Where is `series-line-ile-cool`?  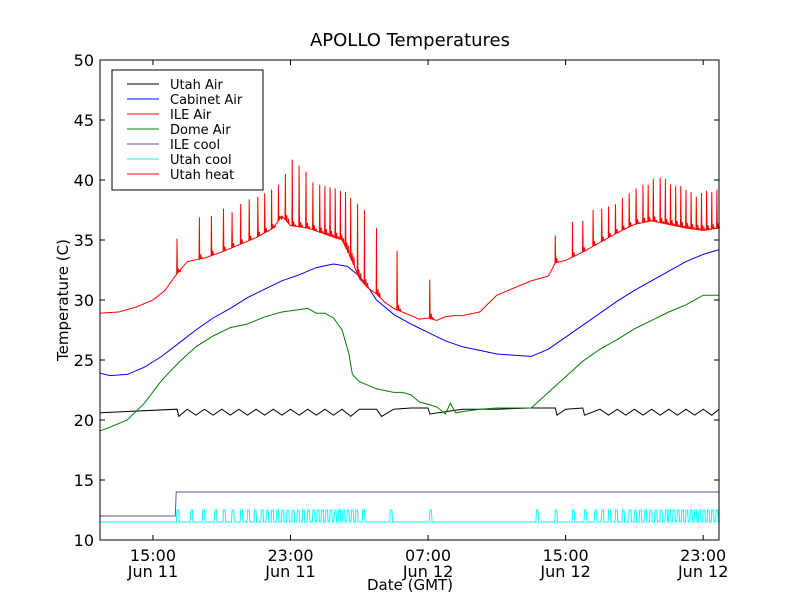 series-line-ile-cool is located at coordinates (409, 504).